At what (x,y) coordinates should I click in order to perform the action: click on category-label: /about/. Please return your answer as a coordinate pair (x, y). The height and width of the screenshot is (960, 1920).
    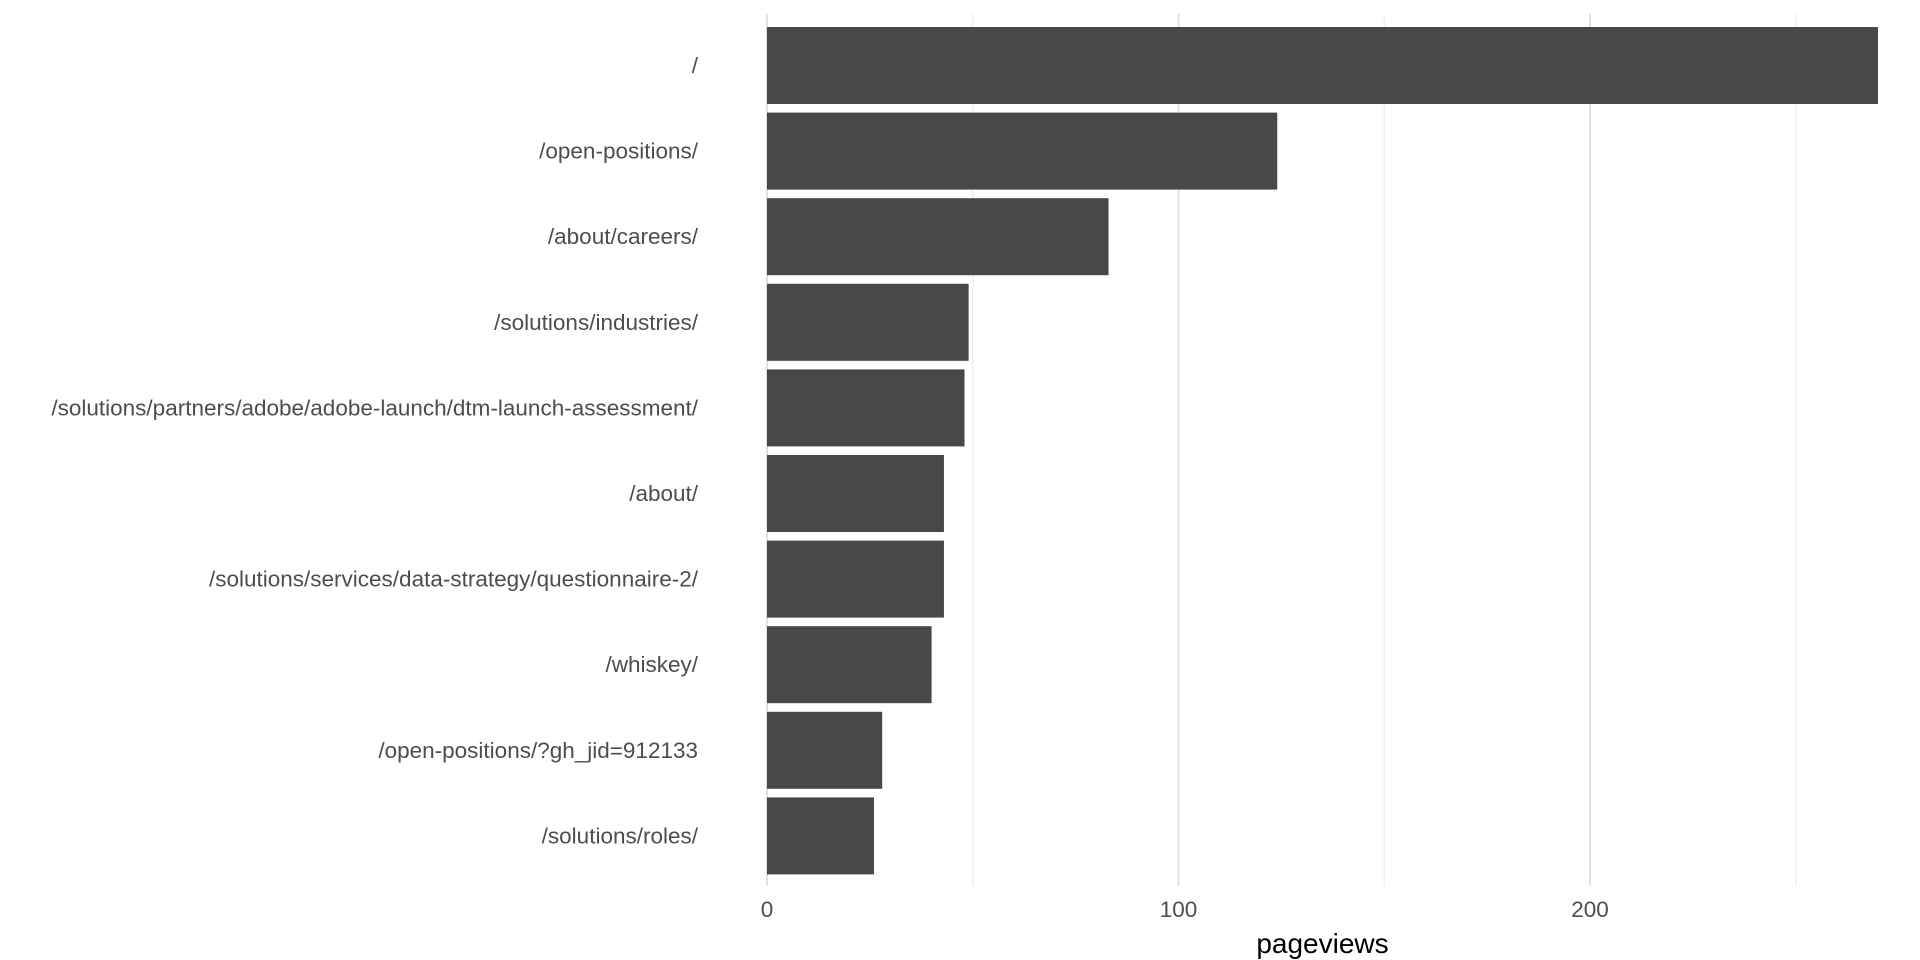
    Looking at the image, I should click on (664, 493).